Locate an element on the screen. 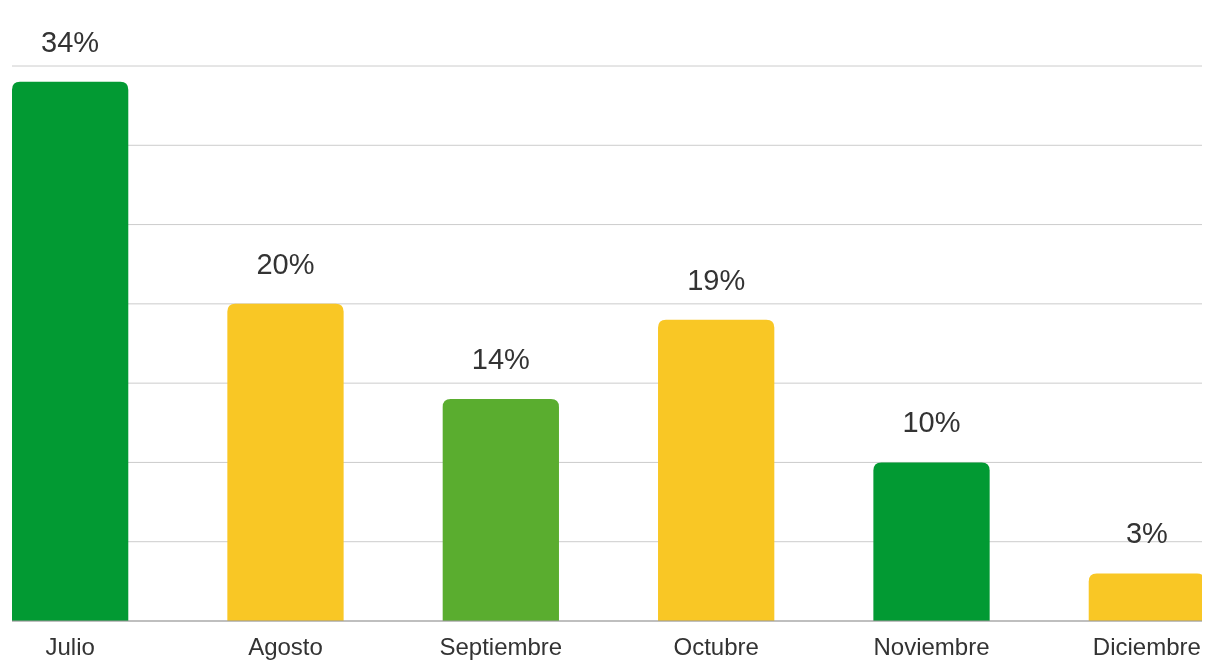 The width and height of the screenshot is (1210, 670). data-label: 20% is located at coordinates (285, 263).